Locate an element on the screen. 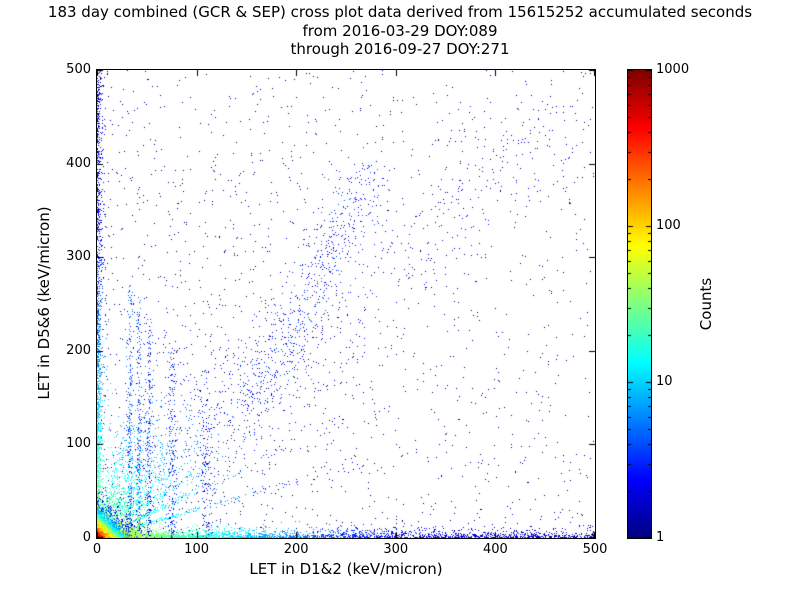  y-tick-label: 500 is located at coordinates (78, 69).